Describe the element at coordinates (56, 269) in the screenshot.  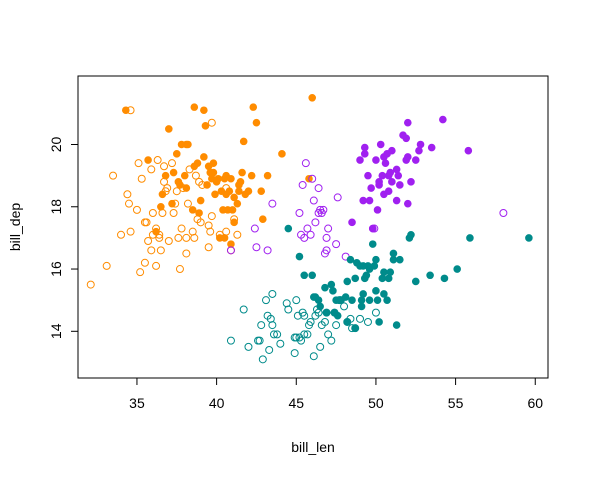
I see `y-tick-label: 16` at that location.